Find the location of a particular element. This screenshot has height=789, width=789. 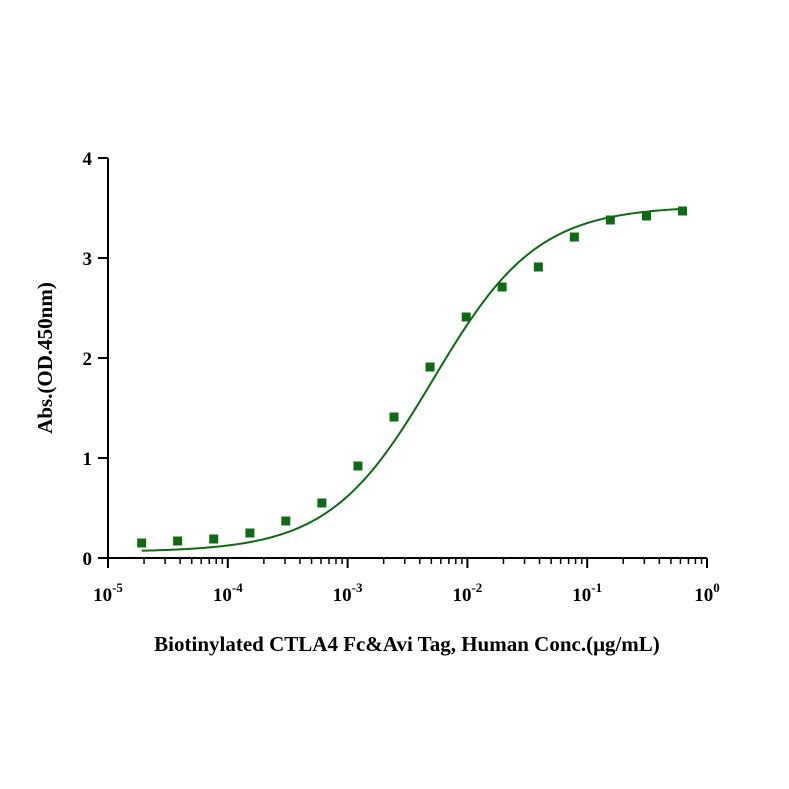

x-tick-label: 10⁰ is located at coordinates (707, 593).